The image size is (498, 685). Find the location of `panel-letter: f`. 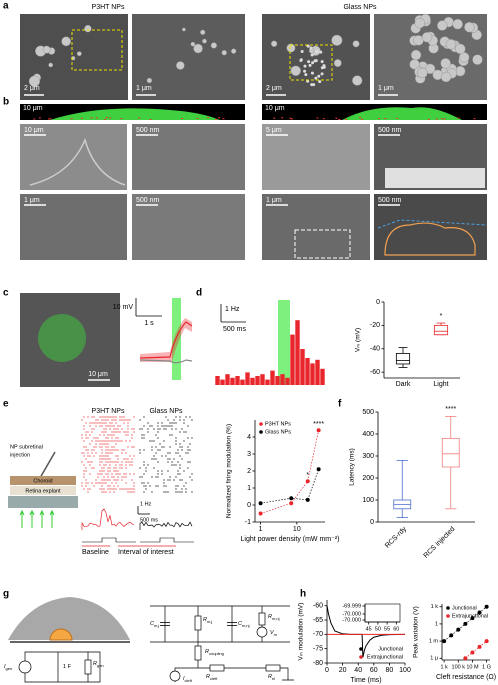

panel-letter: f is located at coordinates (340, 404).